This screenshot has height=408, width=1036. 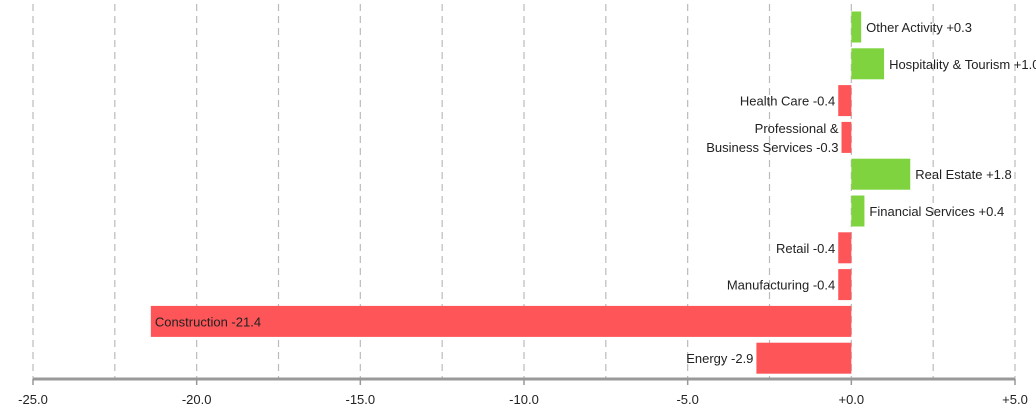 I want to click on bar-label: Real Estate +1.8, so click(x=963, y=174).